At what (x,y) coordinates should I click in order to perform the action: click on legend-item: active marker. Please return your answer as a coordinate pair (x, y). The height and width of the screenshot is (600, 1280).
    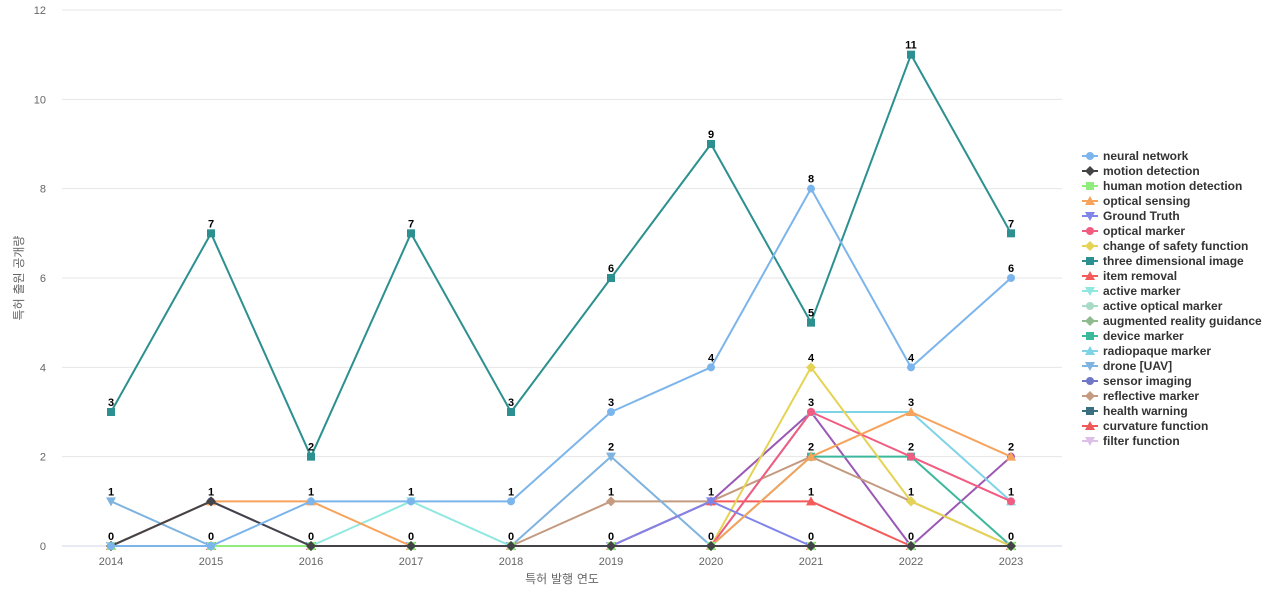
    Looking at the image, I should click on (1131, 291).